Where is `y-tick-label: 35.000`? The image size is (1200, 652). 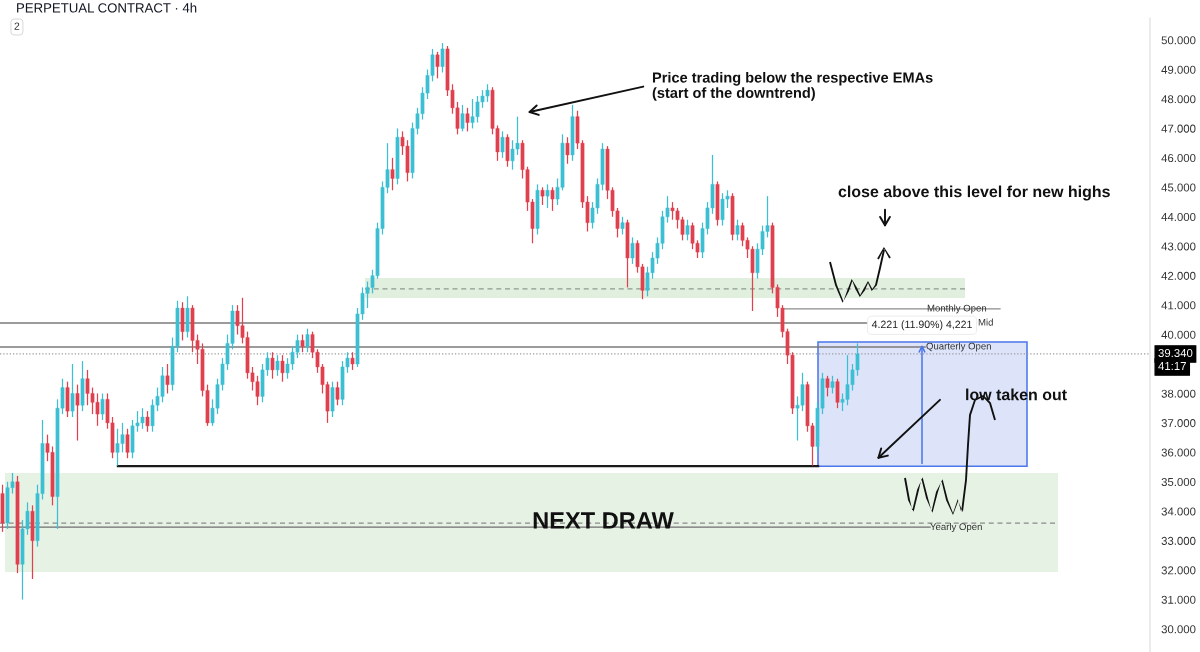
y-tick-label: 35.000 is located at coordinates (1178, 482).